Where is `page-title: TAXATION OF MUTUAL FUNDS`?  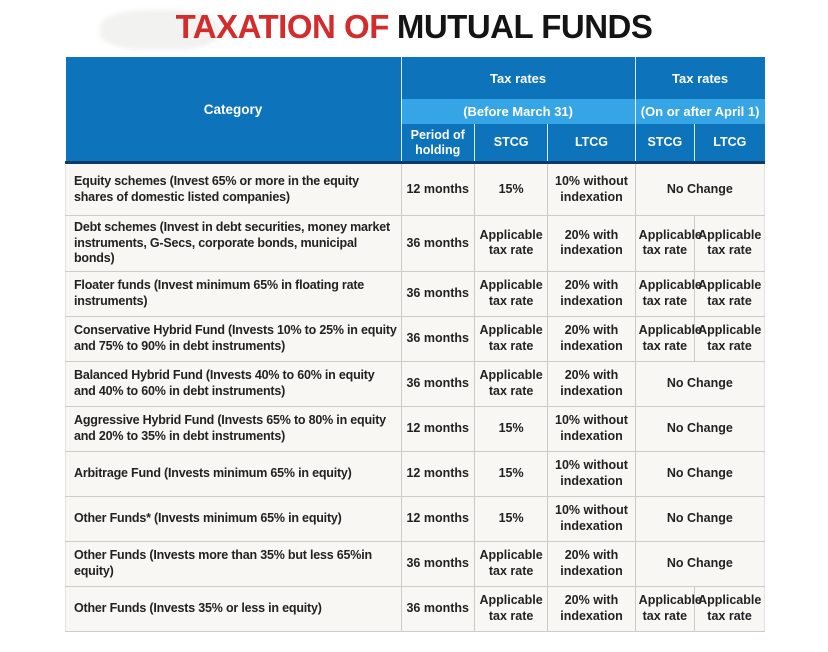 page-title: TAXATION OF MUTUAL FUNDS is located at coordinates (414, 27).